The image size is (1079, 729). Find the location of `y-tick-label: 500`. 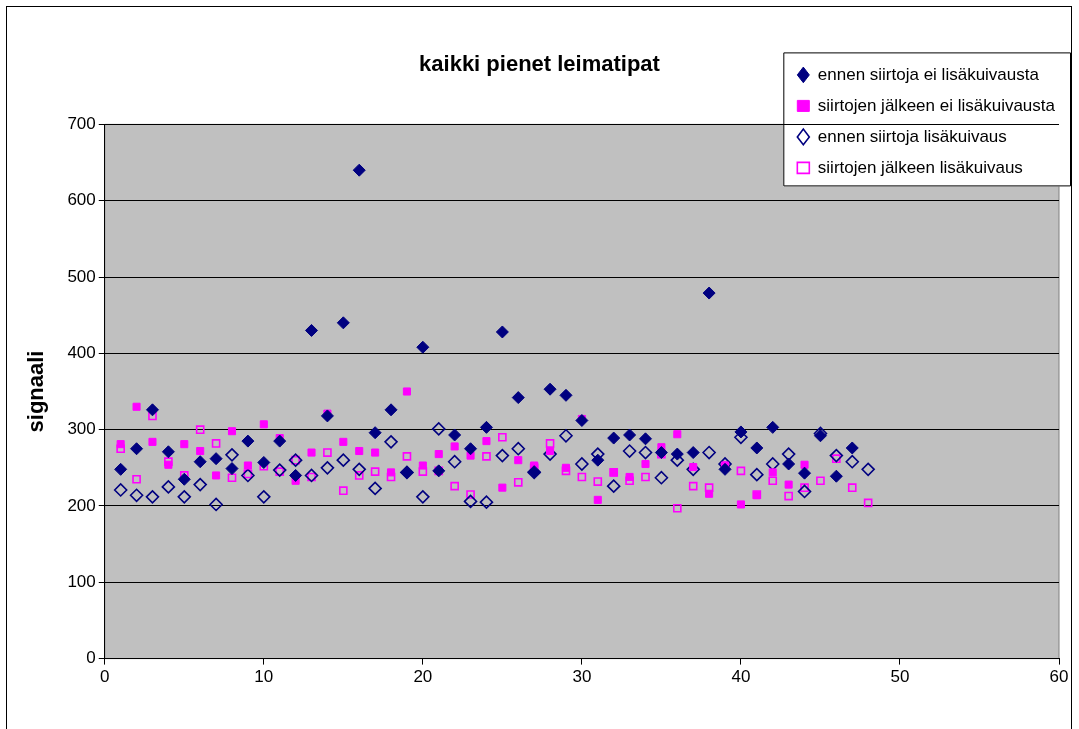

y-tick-label: 500 is located at coordinates (81, 276).